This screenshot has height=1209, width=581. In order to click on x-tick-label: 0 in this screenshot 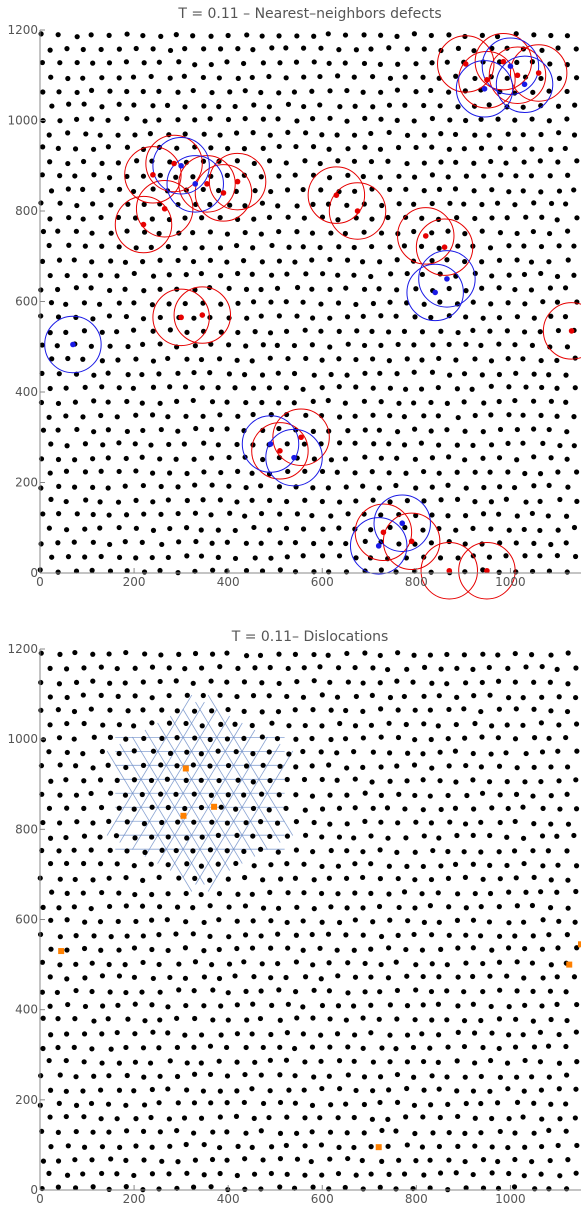, I will do `click(40, 582)`.